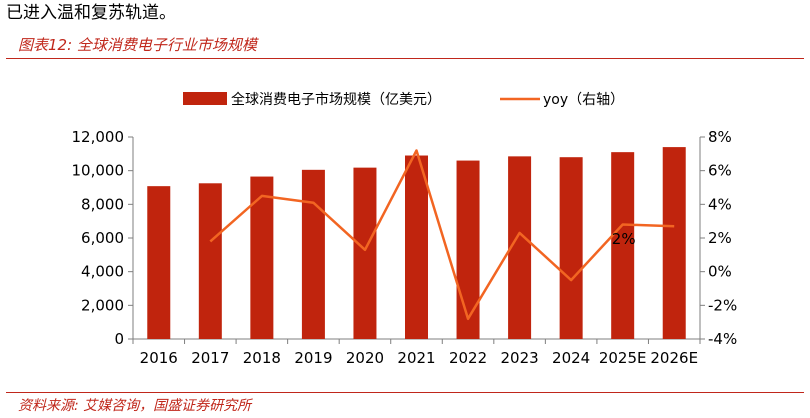 The width and height of the screenshot is (810, 418). I want to click on figure-title: 图表12: 全球消费电子行业市场规模, so click(137, 45).